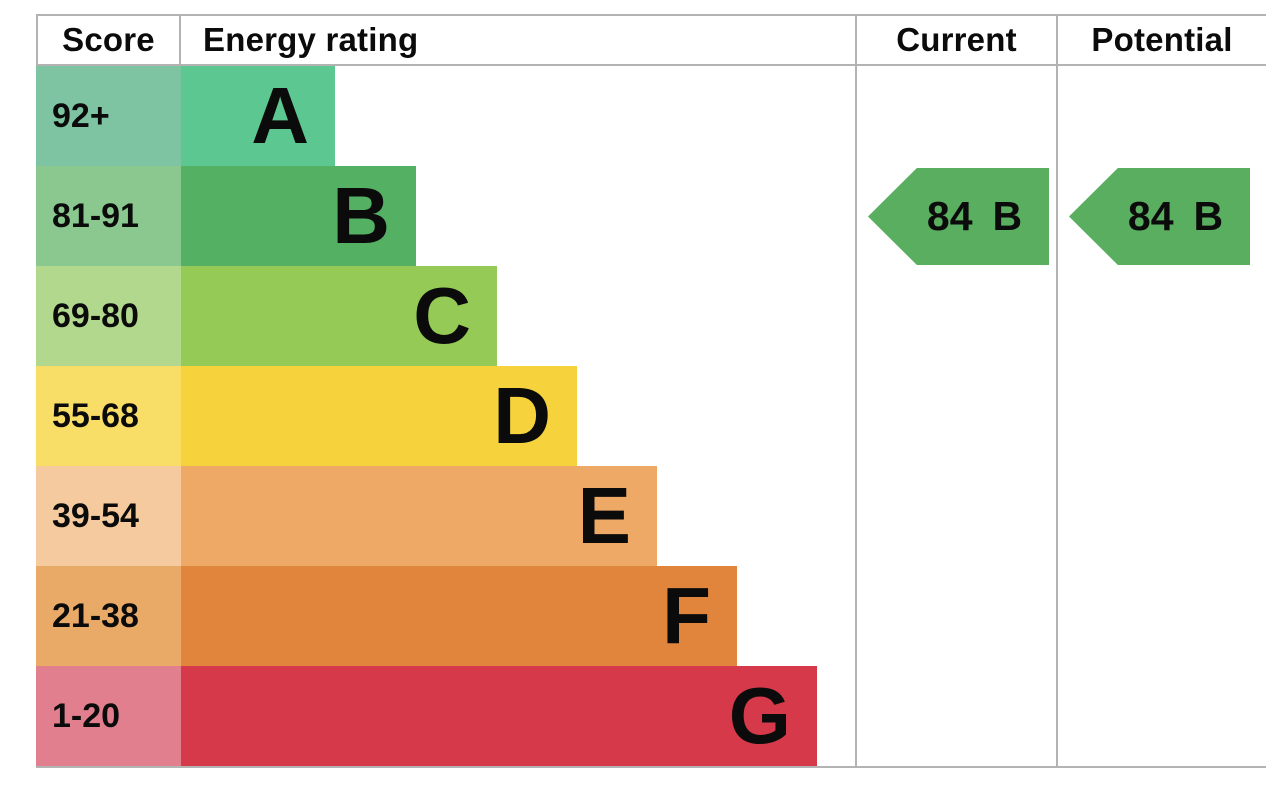  What do you see at coordinates (298, 216) in the screenshot?
I see `rating-bar-b: B` at bounding box center [298, 216].